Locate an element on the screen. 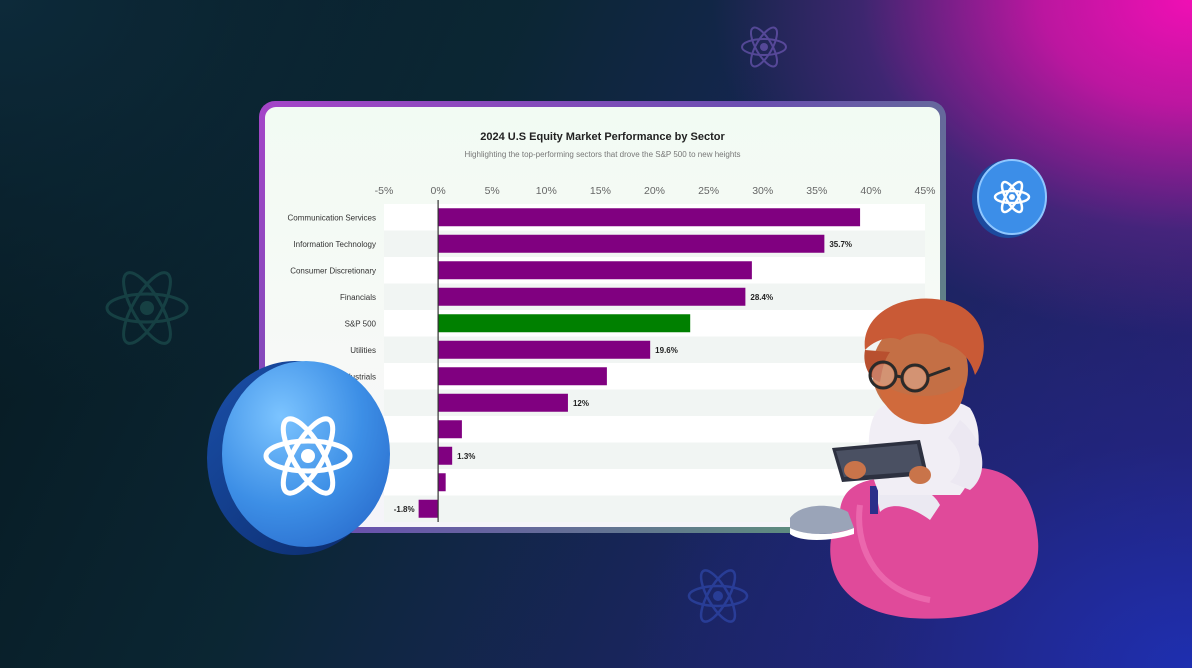 This screenshot has height=668, width=1192. category-label: Financials is located at coordinates (358, 297).